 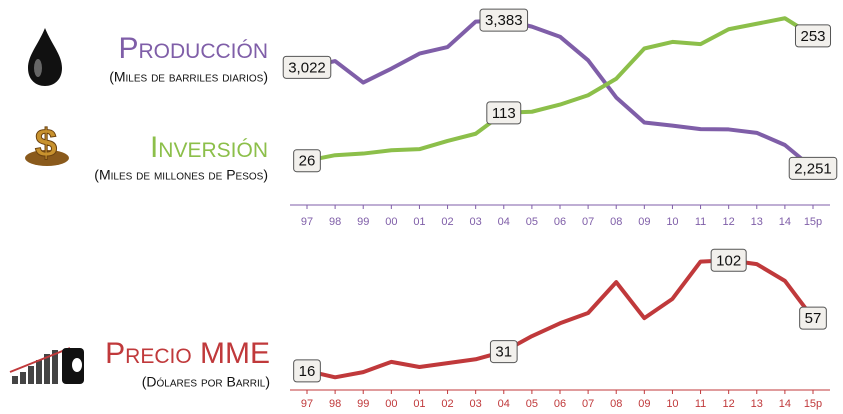 I want to click on series-name: Inversión, so click(x=209, y=147).